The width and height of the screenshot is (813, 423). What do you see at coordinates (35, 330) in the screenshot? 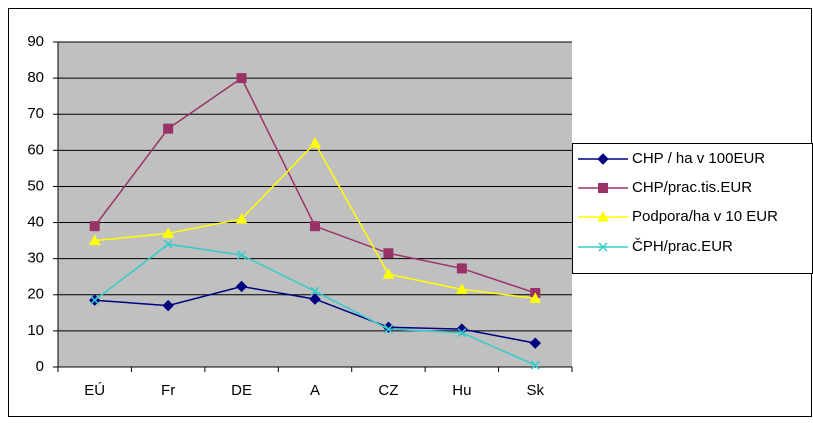
I see `y-tick-label: 10` at bounding box center [35, 330].